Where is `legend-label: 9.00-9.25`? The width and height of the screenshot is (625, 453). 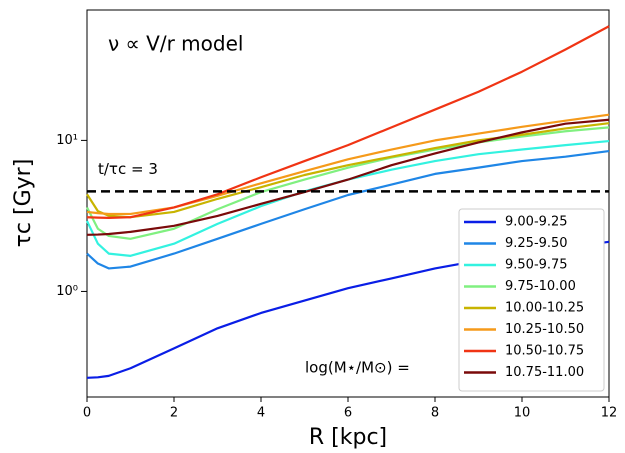
legend-label: 9.00-9.25 is located at coordinates (536, 222).